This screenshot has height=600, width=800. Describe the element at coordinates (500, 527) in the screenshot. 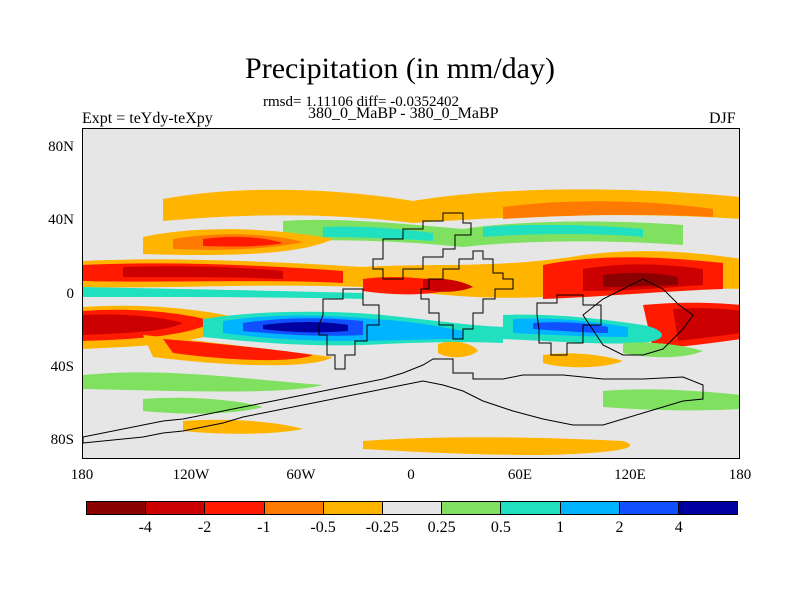

I see `colorbar-label: 0.5` at that location.